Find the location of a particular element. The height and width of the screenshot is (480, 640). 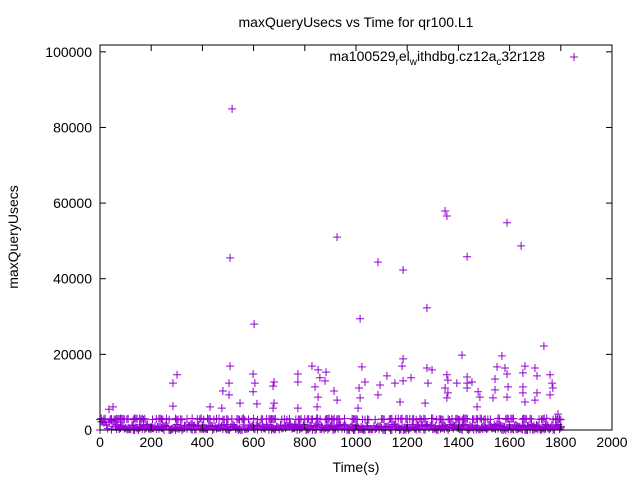

legend: ma100529relwithdbg.cz12ac32r128 is located at coordinates (453, 58).